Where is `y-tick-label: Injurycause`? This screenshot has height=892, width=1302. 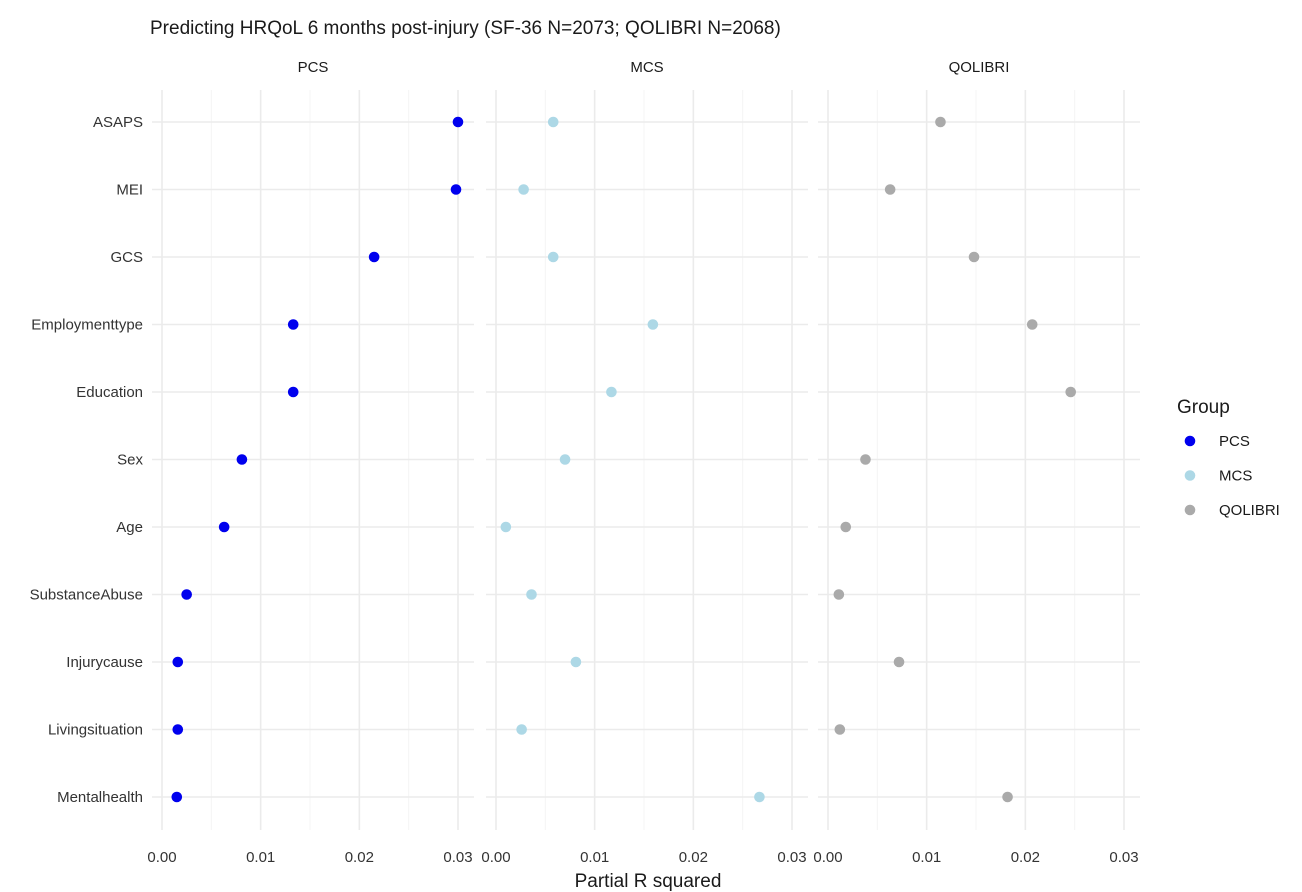 y-tick-label: Injurycause is located at coordinates (104, 662).